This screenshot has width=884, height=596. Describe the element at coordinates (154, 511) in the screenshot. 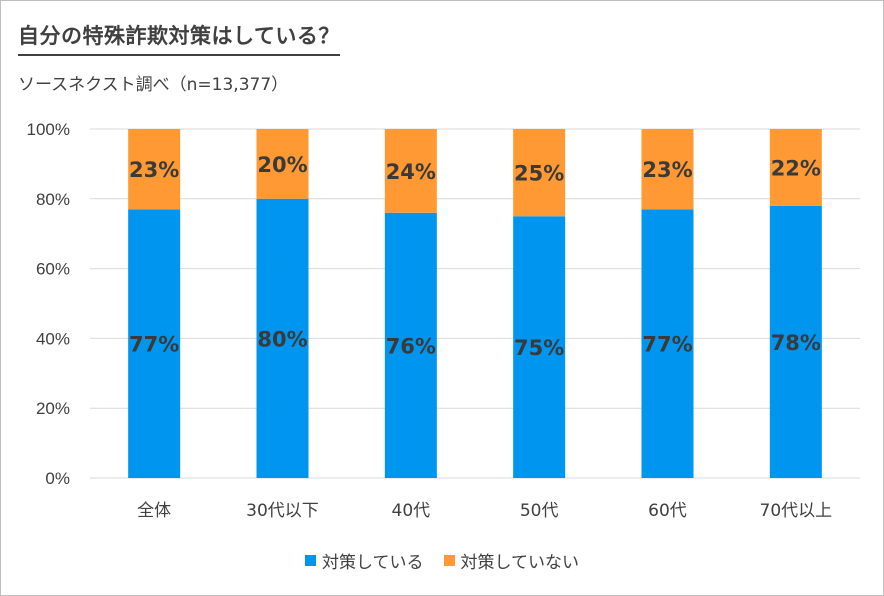

I see `x-tick-label: 全体` at that location.